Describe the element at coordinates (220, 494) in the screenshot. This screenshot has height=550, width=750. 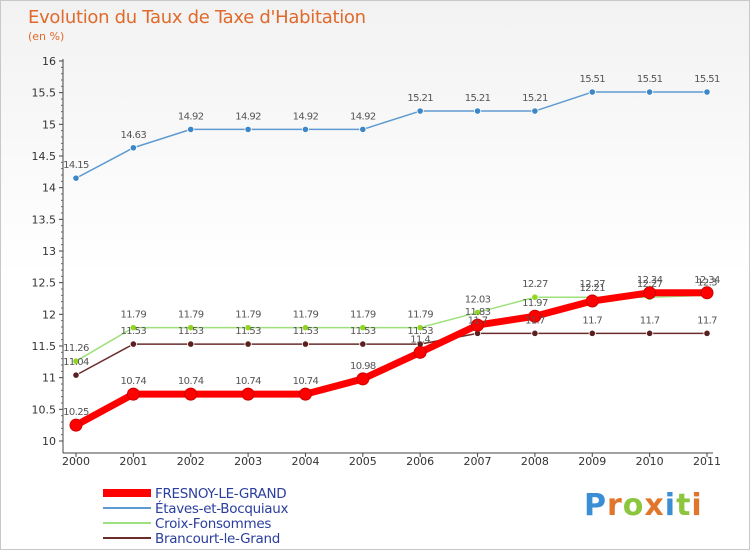
I see `legend-label-0: FRESNOY-LE-GRAND` at that location.